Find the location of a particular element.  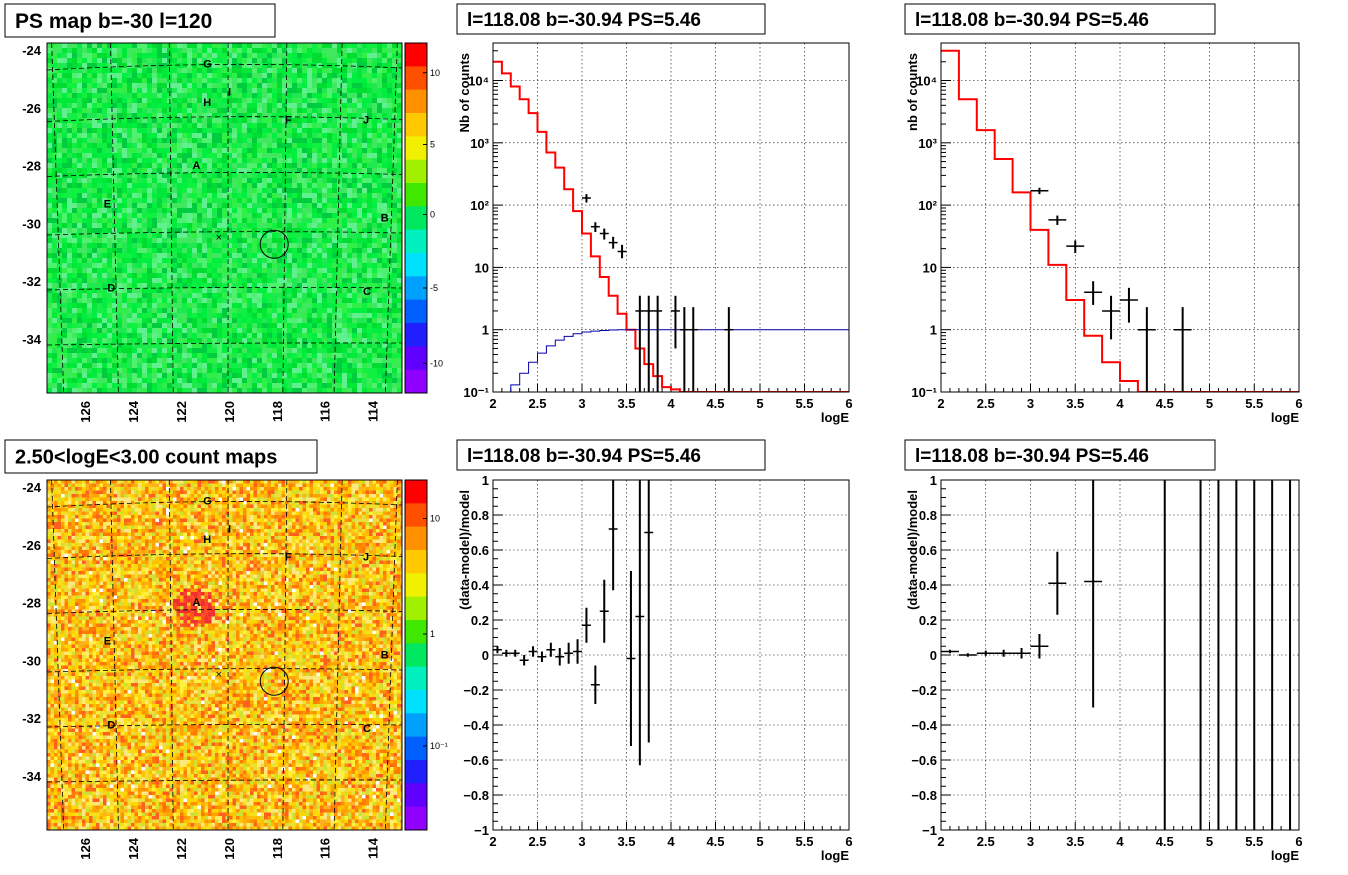

palette-tick-label: 10 is located at coordinates (435, 519).